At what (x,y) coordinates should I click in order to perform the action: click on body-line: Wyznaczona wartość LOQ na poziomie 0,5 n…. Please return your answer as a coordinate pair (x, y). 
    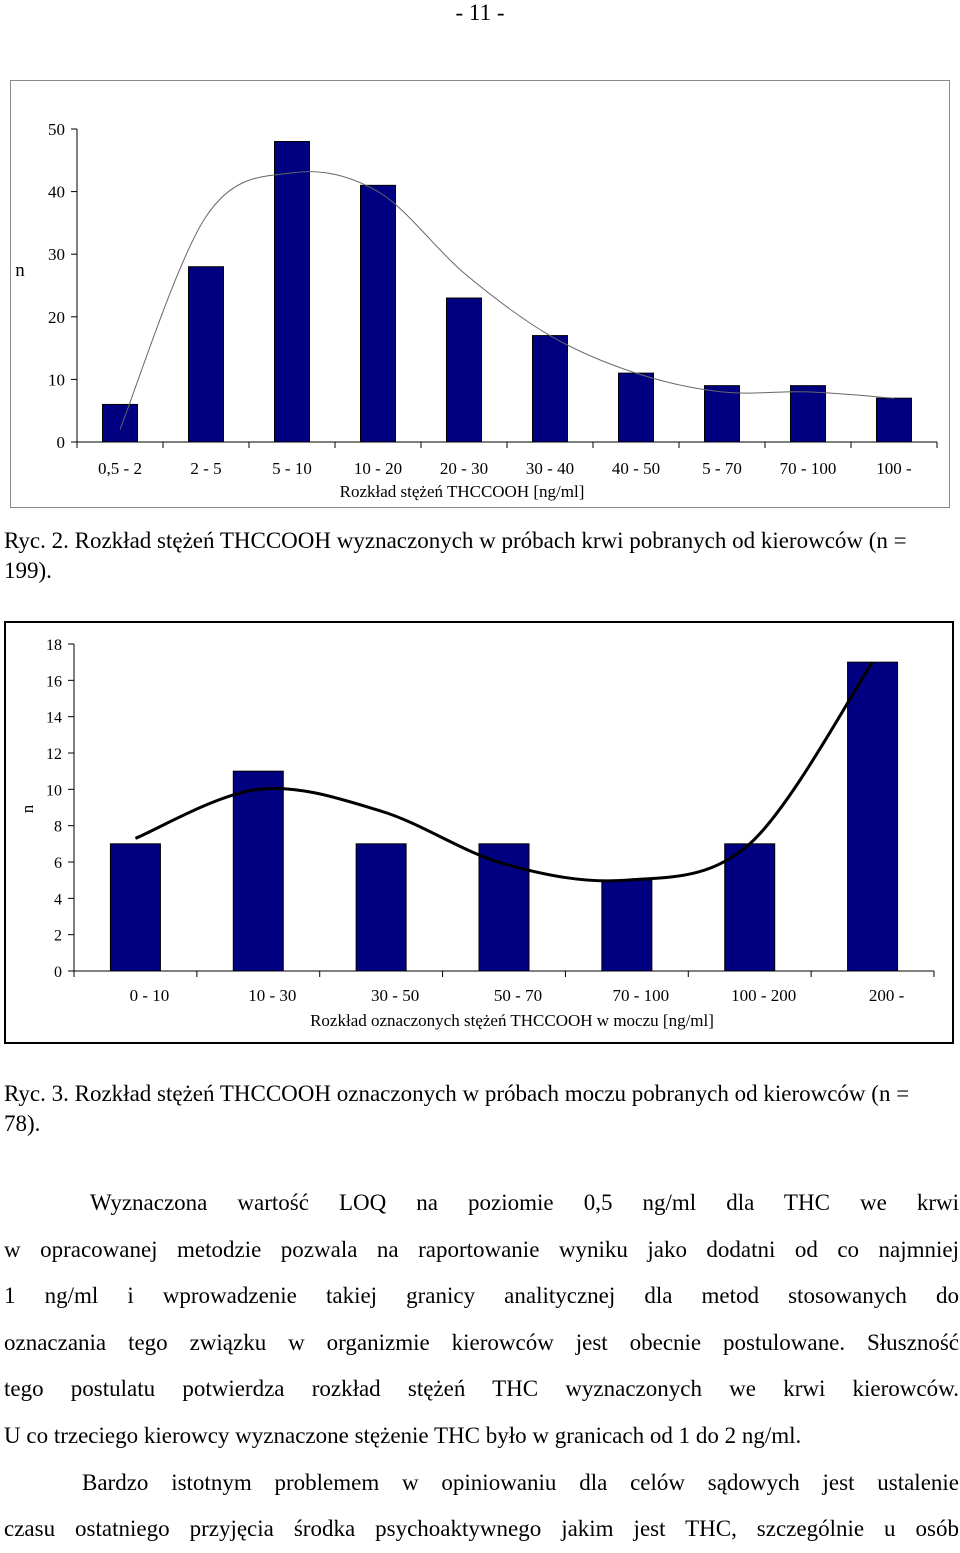
    Looking at the image, I should click on (524, 1202).